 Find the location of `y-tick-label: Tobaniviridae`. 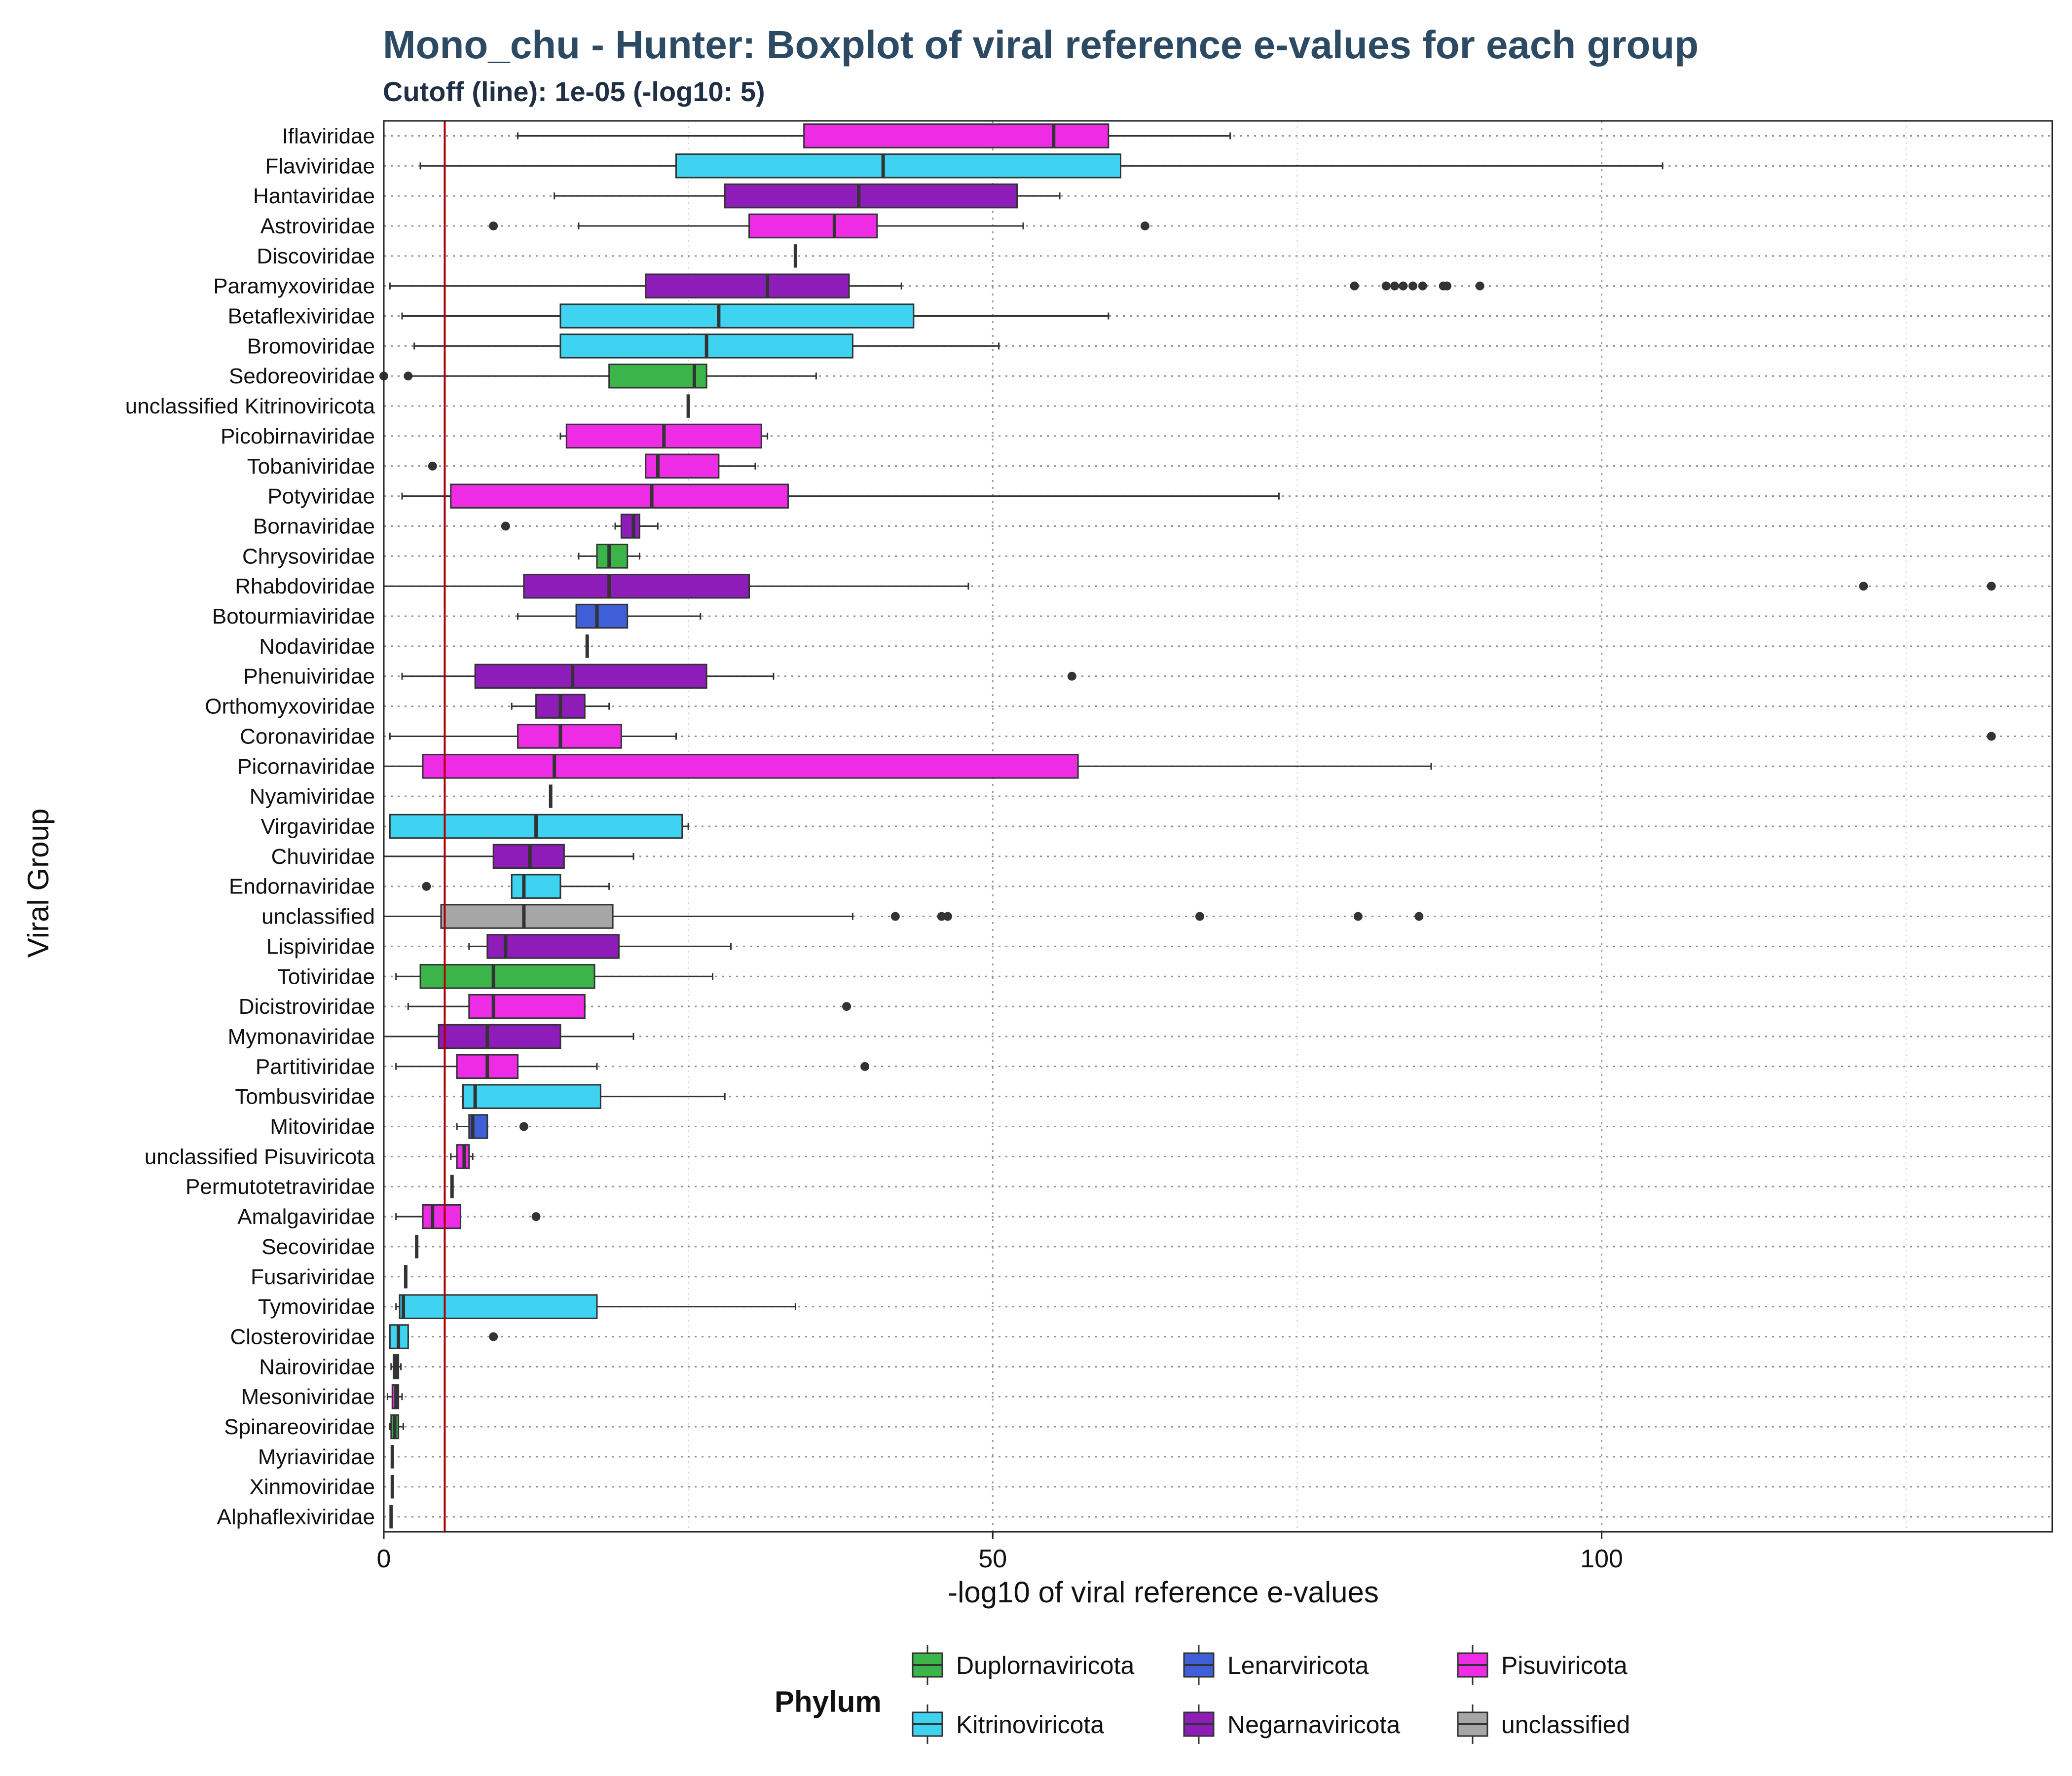

y-tick-label: Tobaniviridae is located at coordinates (311, 467).